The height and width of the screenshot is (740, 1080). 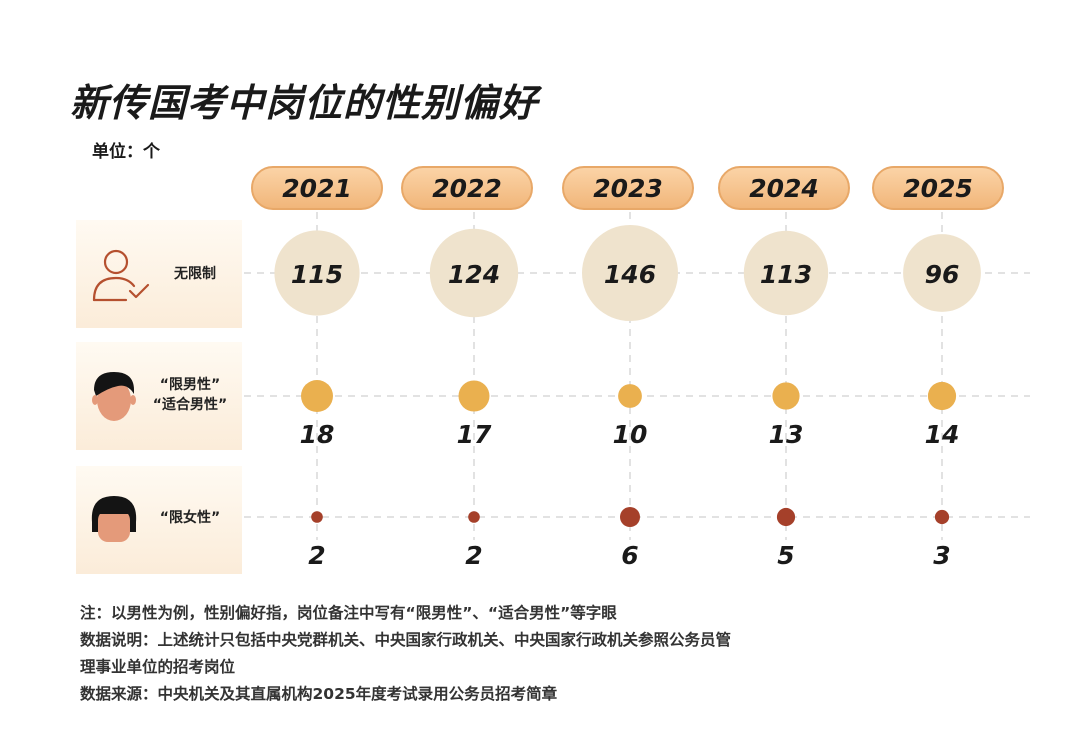 I want to click on data-label: 10, so click(x=630, y=434).